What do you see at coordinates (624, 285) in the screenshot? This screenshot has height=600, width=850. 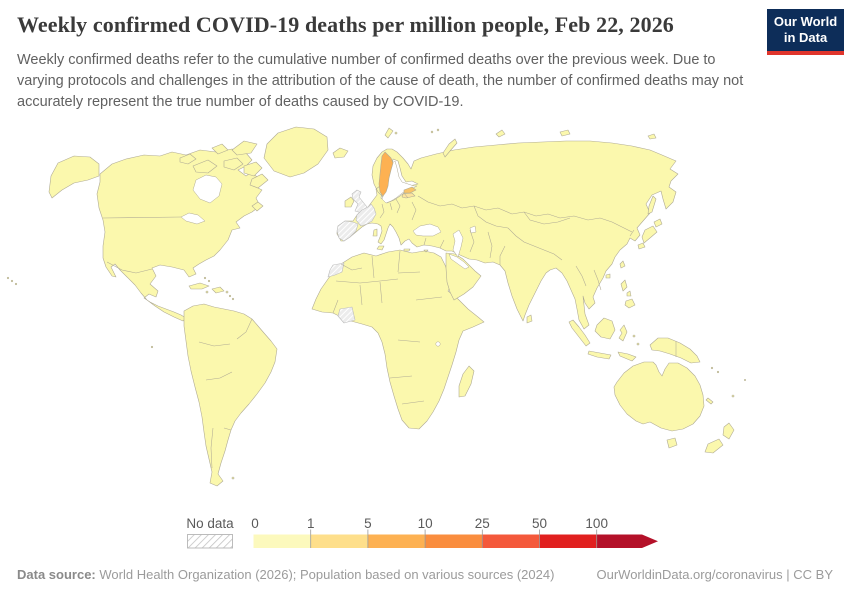 I see `country-philippines-luzon` at bounding box center [624, 285].